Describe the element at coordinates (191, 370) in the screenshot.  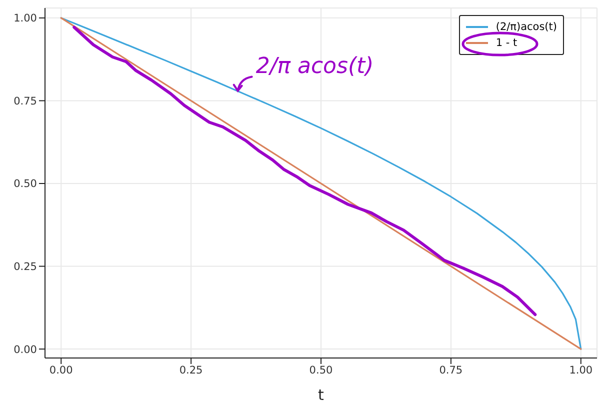
I see `x-tick-label: 0.25` at that location.